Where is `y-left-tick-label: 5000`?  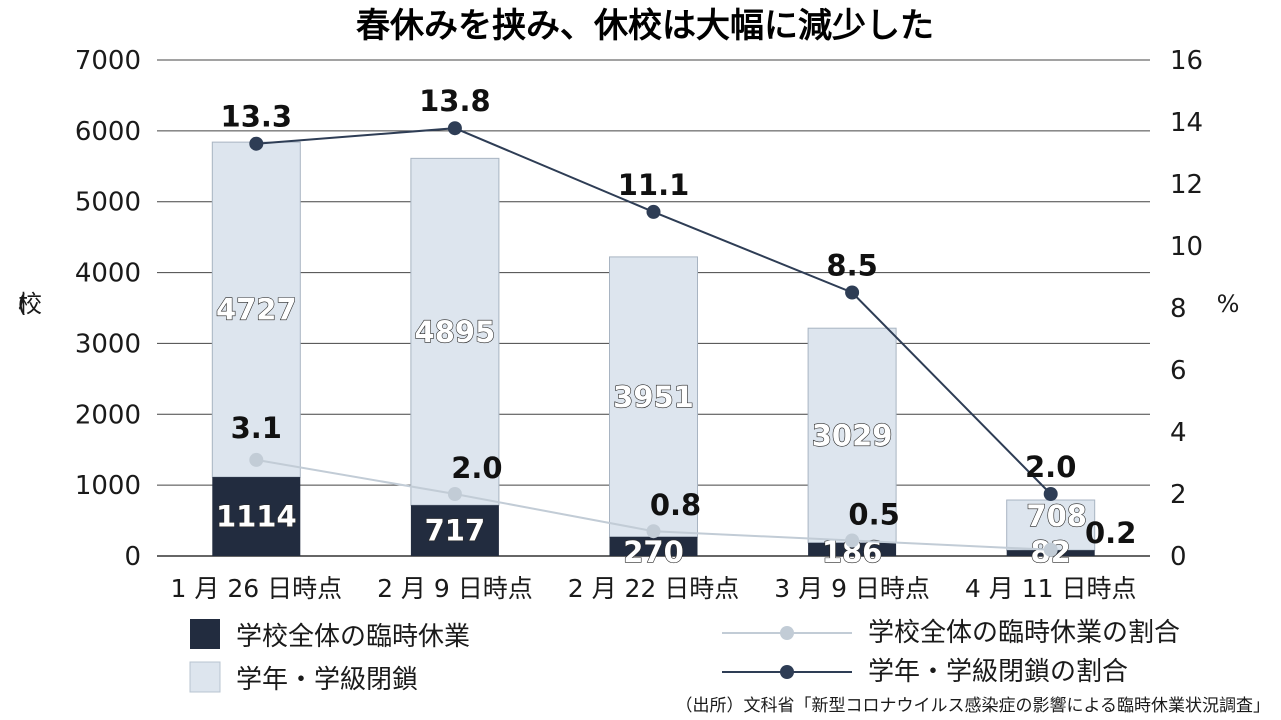 y-left-tick-label: 5000 is located at coordinates (108, 203).